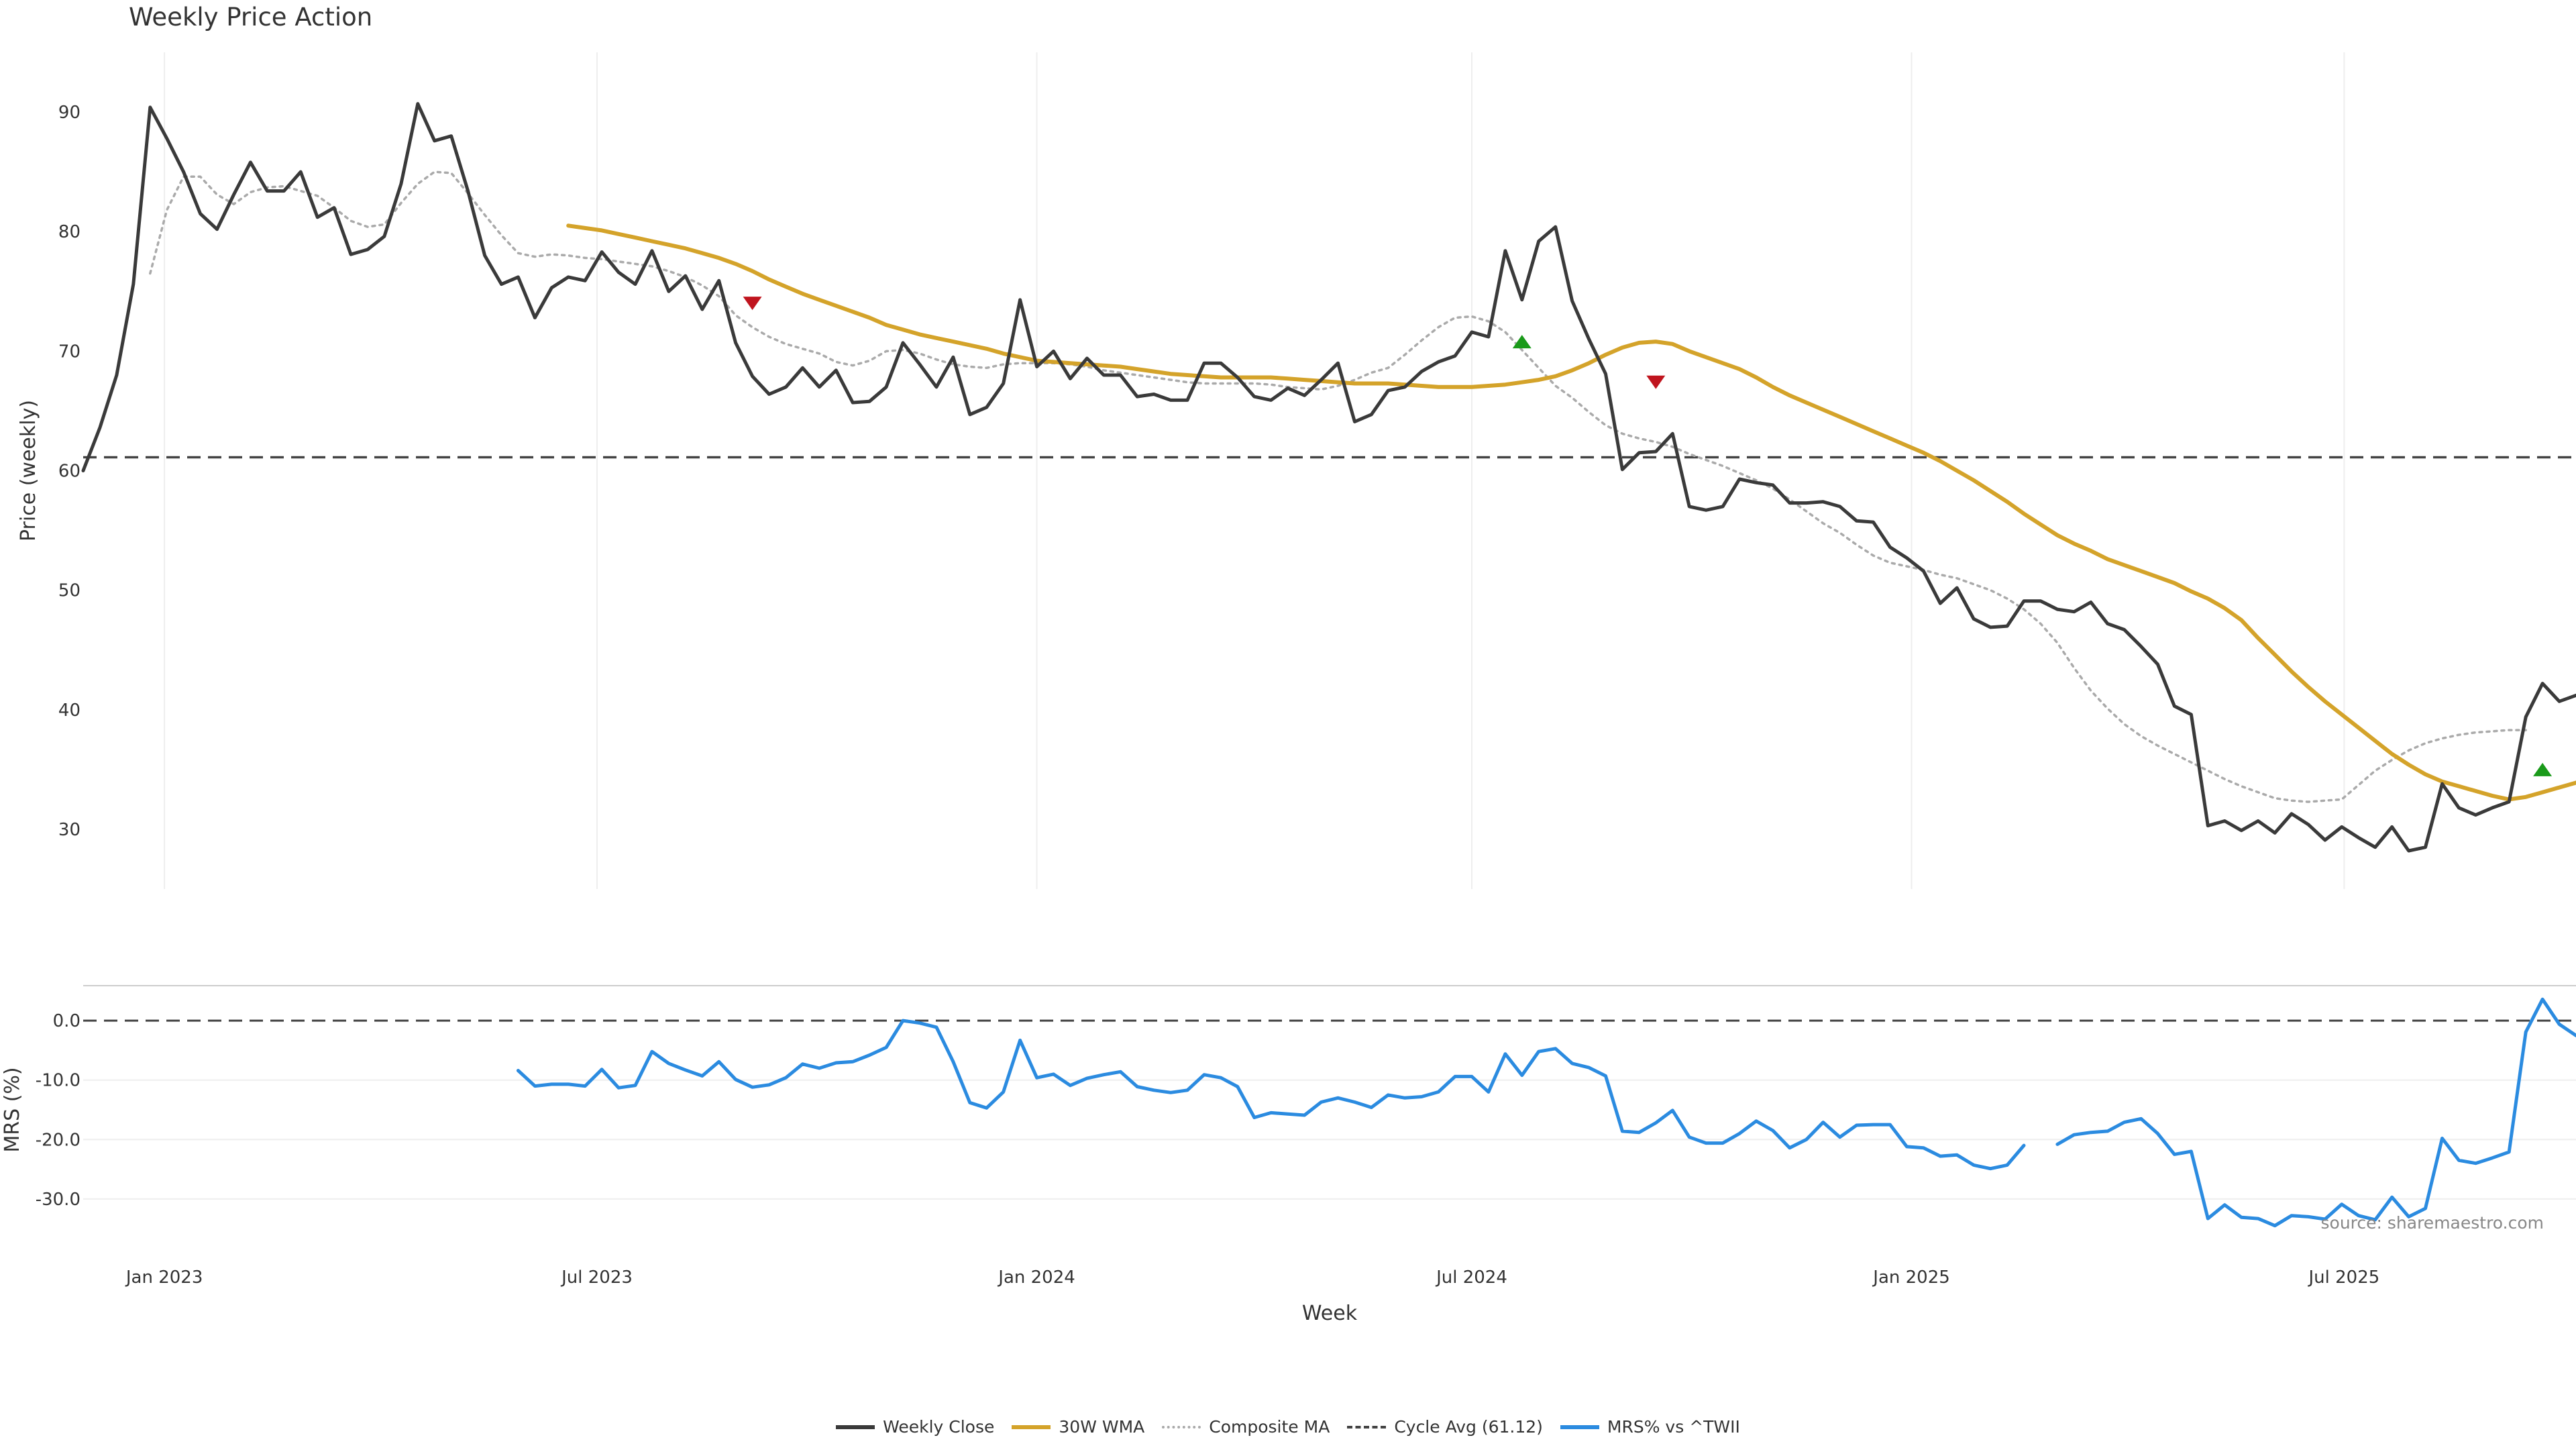  Describe the element at coordinates (2344, 1277) in the screenshot. I see `xtick-label-jul-2025: Jul 2025` at that location.